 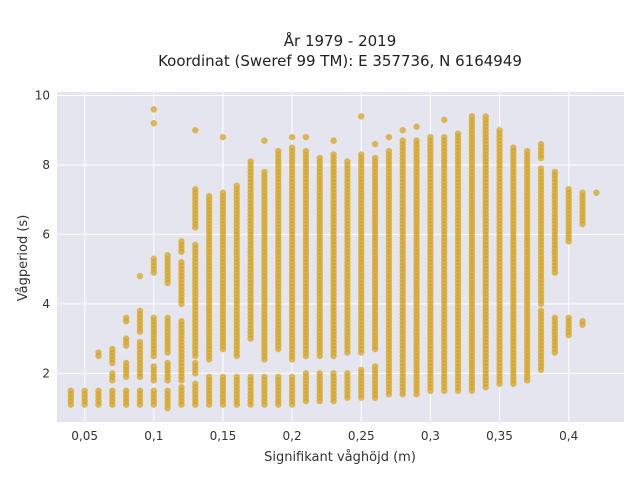 What do you see at coordinates (324, 436) in the screenshot?
I see `x-tick-labels: 0,05 0,1 0,15 0,2 0,25 0,3 0,35 0,4` at bounding box center [324, 436].